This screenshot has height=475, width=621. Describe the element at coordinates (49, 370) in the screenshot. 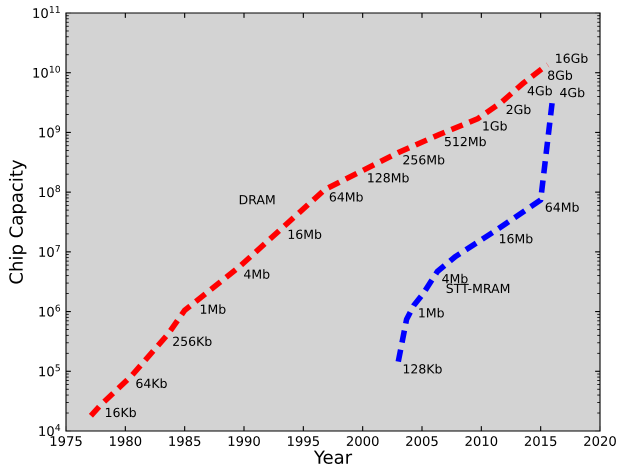

I see `y-tick-label: 10$^{5}$` at that location.